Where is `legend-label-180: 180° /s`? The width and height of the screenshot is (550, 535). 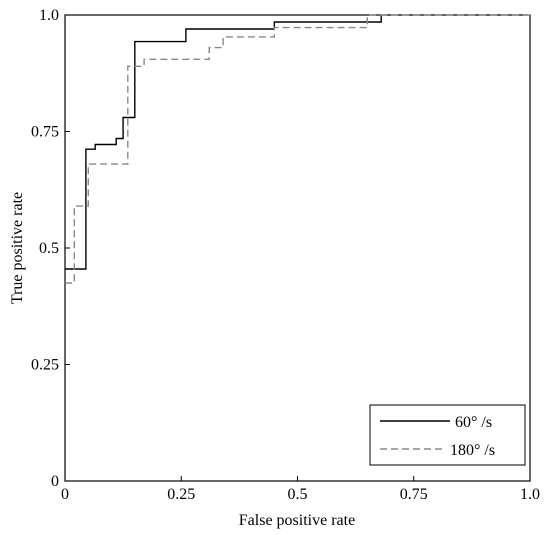 legend-label-180: 180° /s is located at coordinates (472, 450).